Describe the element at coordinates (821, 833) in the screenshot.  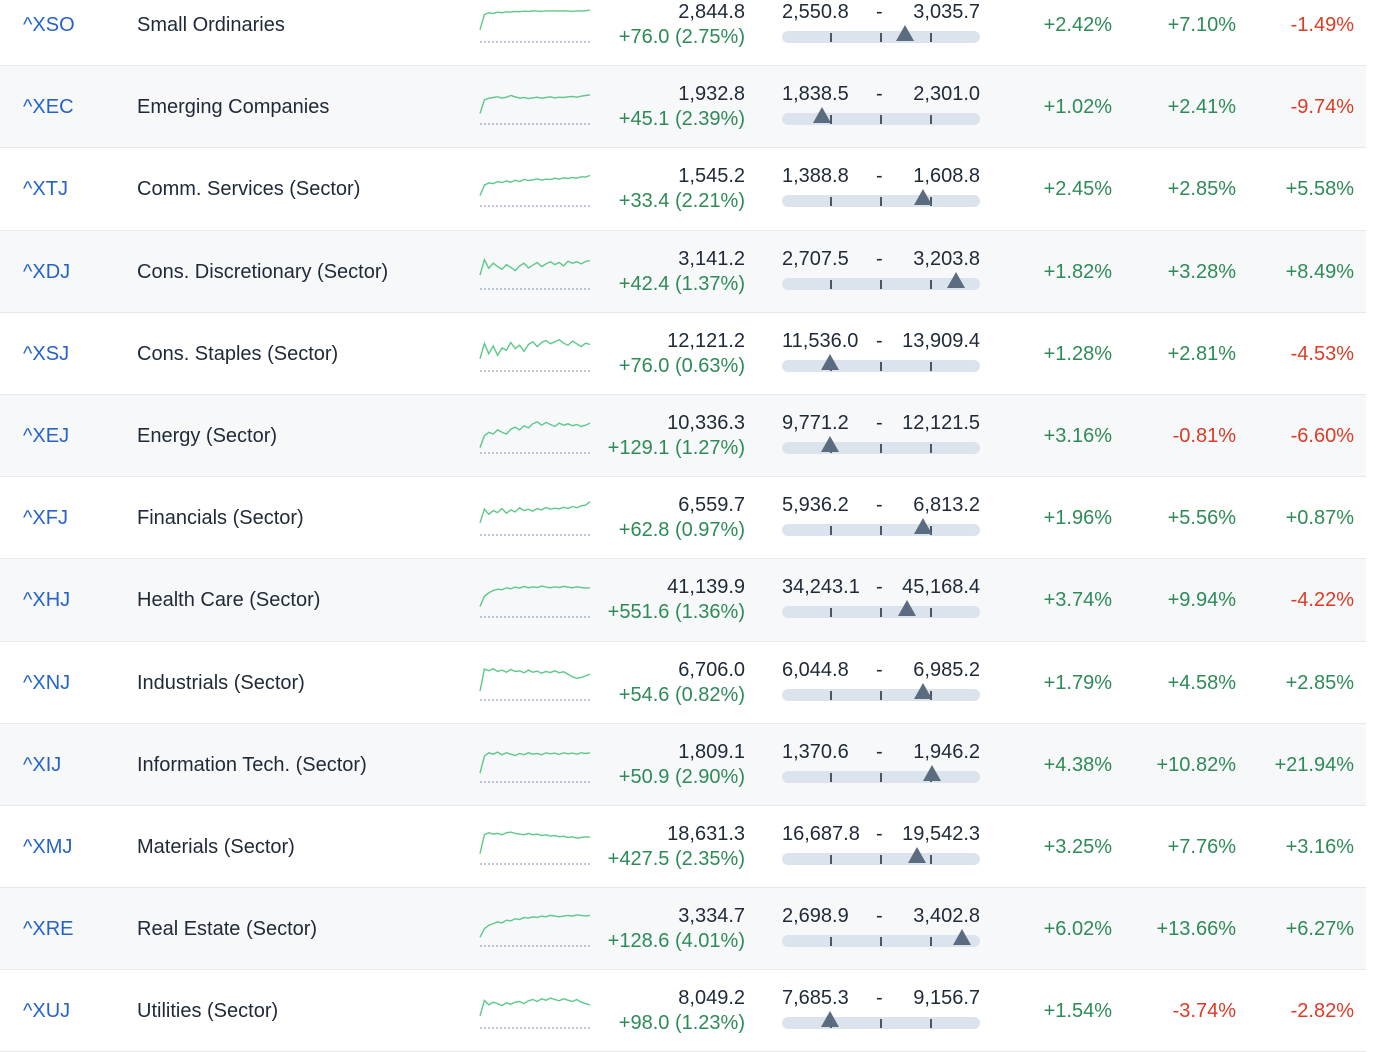
I see `range-low: 16,687.8` at that location.